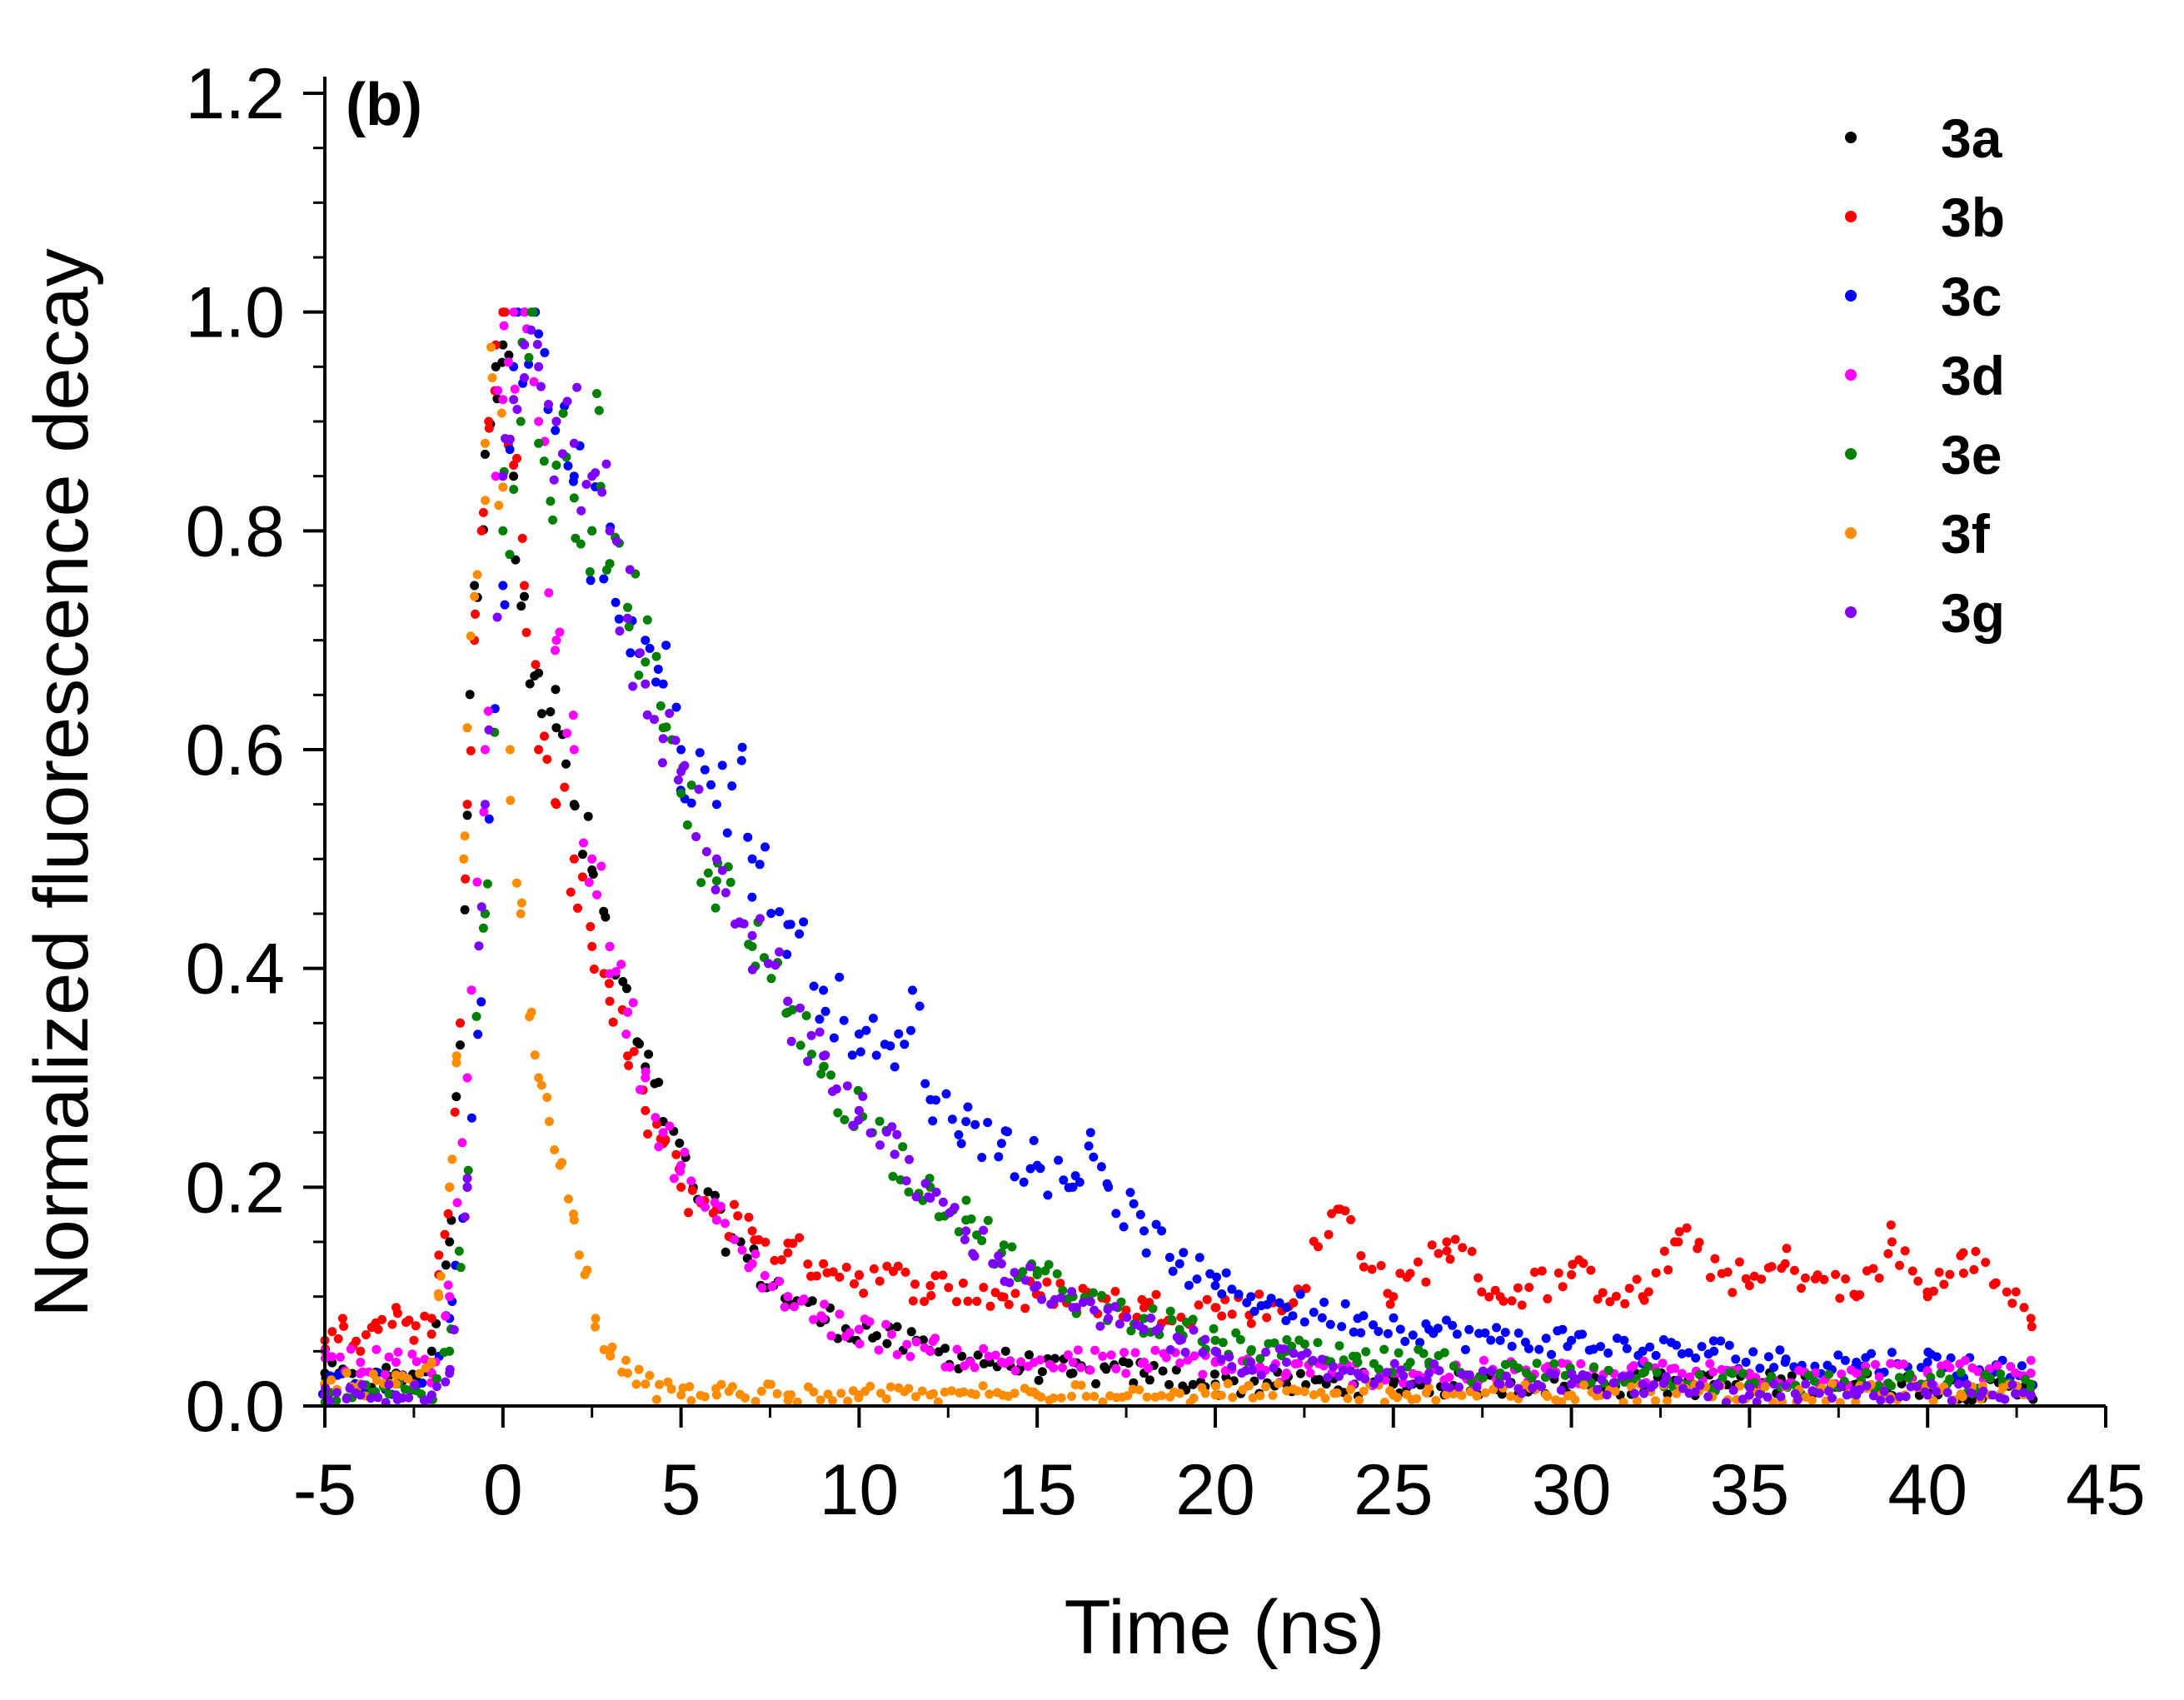 This screenshot has height=1700, width=2184. What do you see at coordinates (1572, 1490) in the screenshot?
I see `x-tick-label: 30` at bounding box center [1572, 1490].